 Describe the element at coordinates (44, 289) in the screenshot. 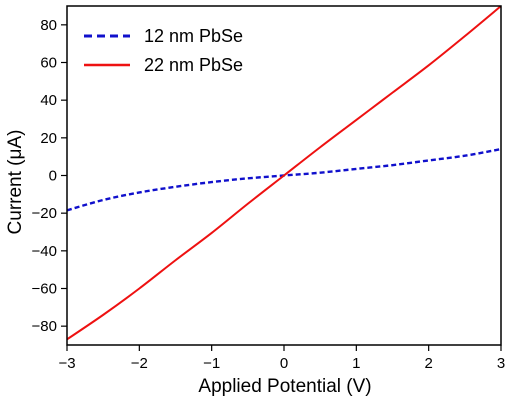

I see `y-tick-label: −60` at that location.